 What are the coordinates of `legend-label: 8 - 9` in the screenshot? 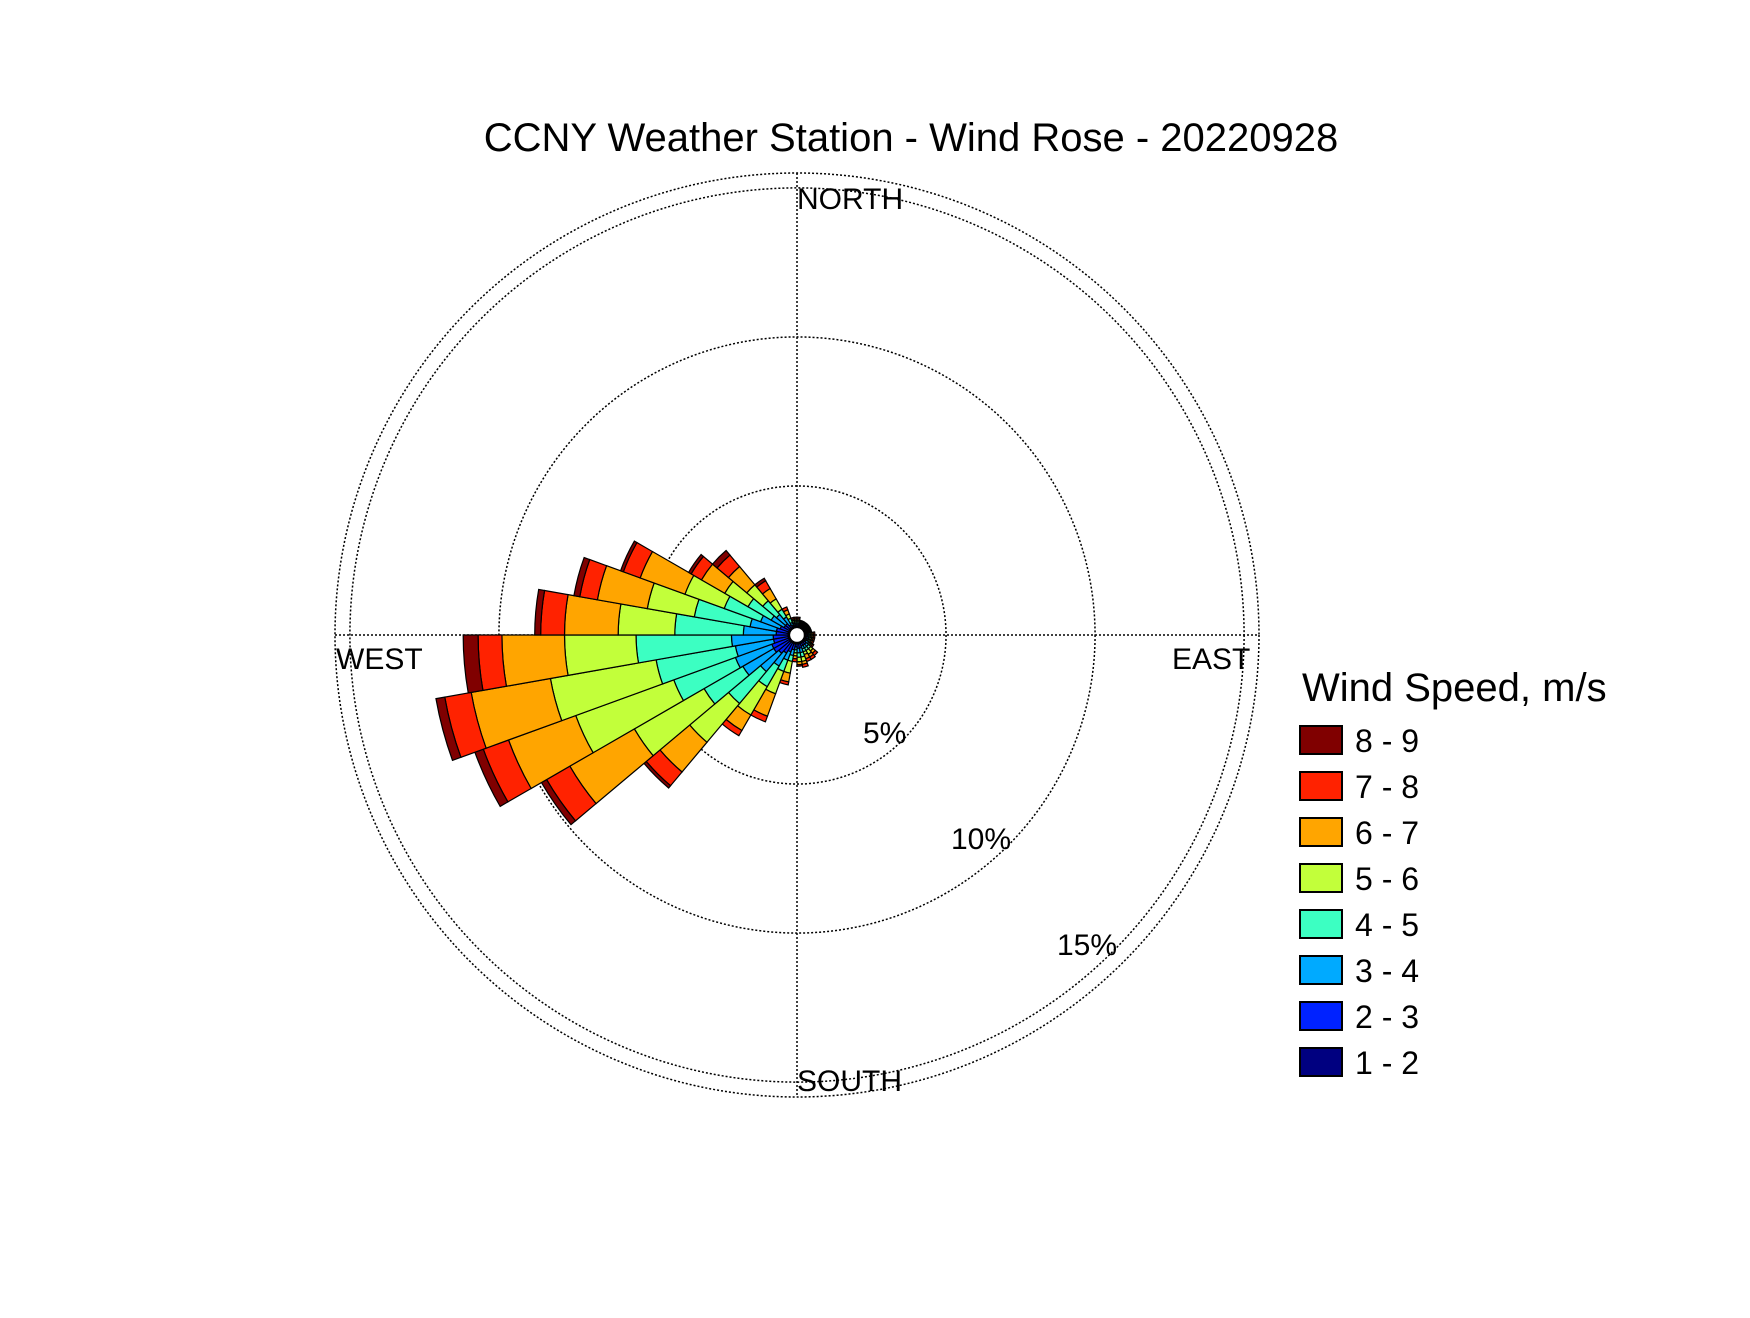 It's located at (1387, 741).